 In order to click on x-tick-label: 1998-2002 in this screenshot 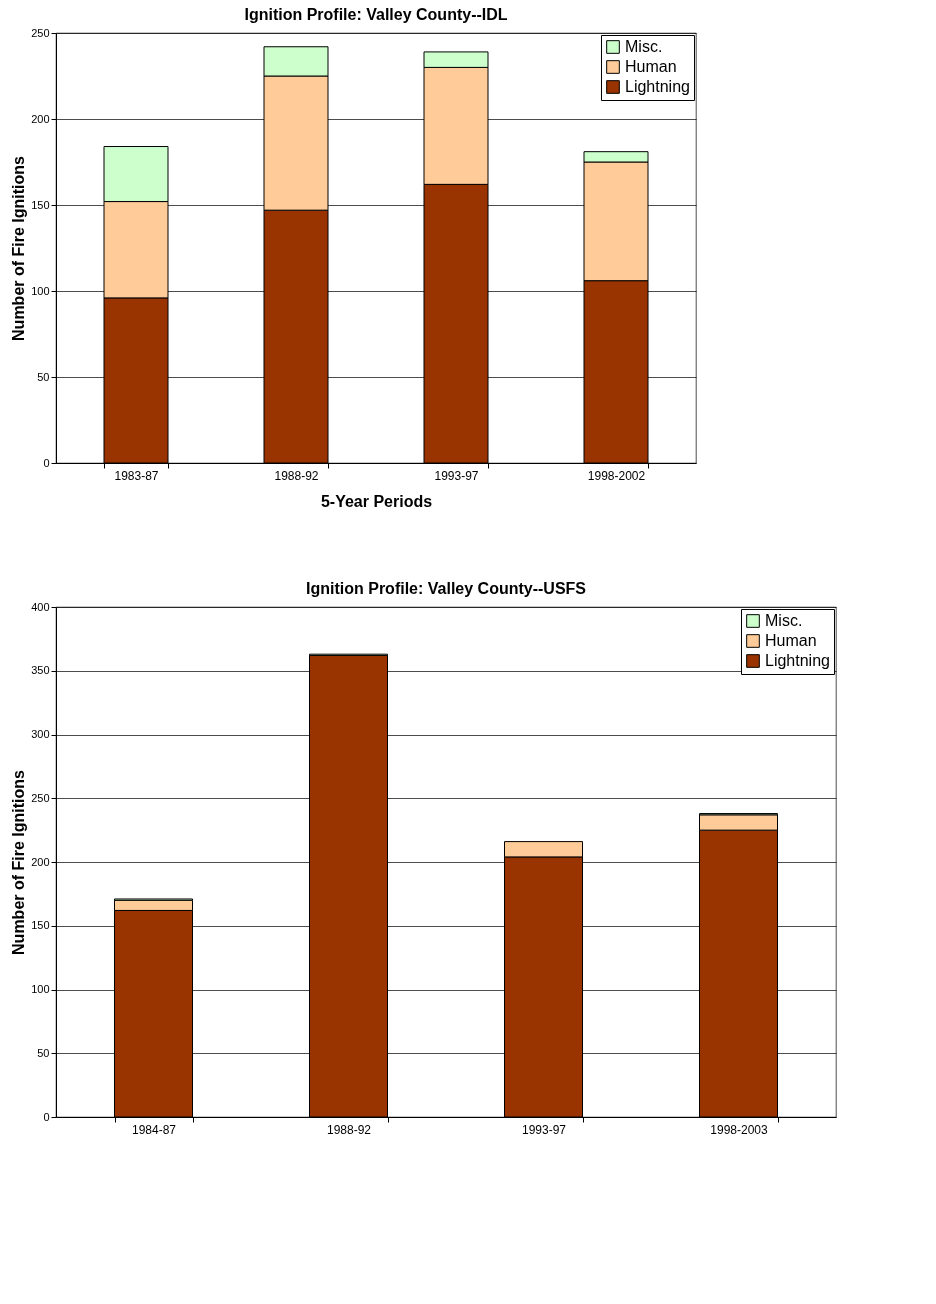, I will do `click(616, 475)`.